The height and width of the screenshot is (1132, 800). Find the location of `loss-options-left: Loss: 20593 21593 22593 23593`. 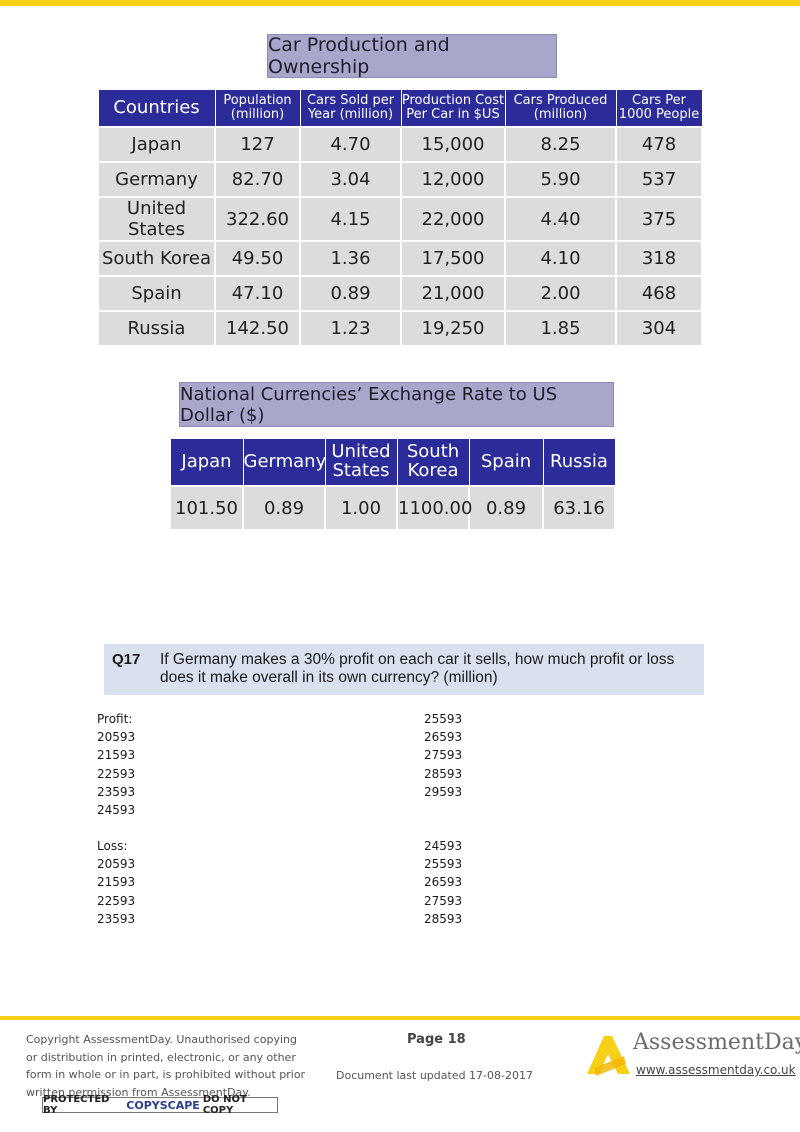

loss-options-left: Loss: 20593 21593 22593 23593 is located at coordinates (116, 882).